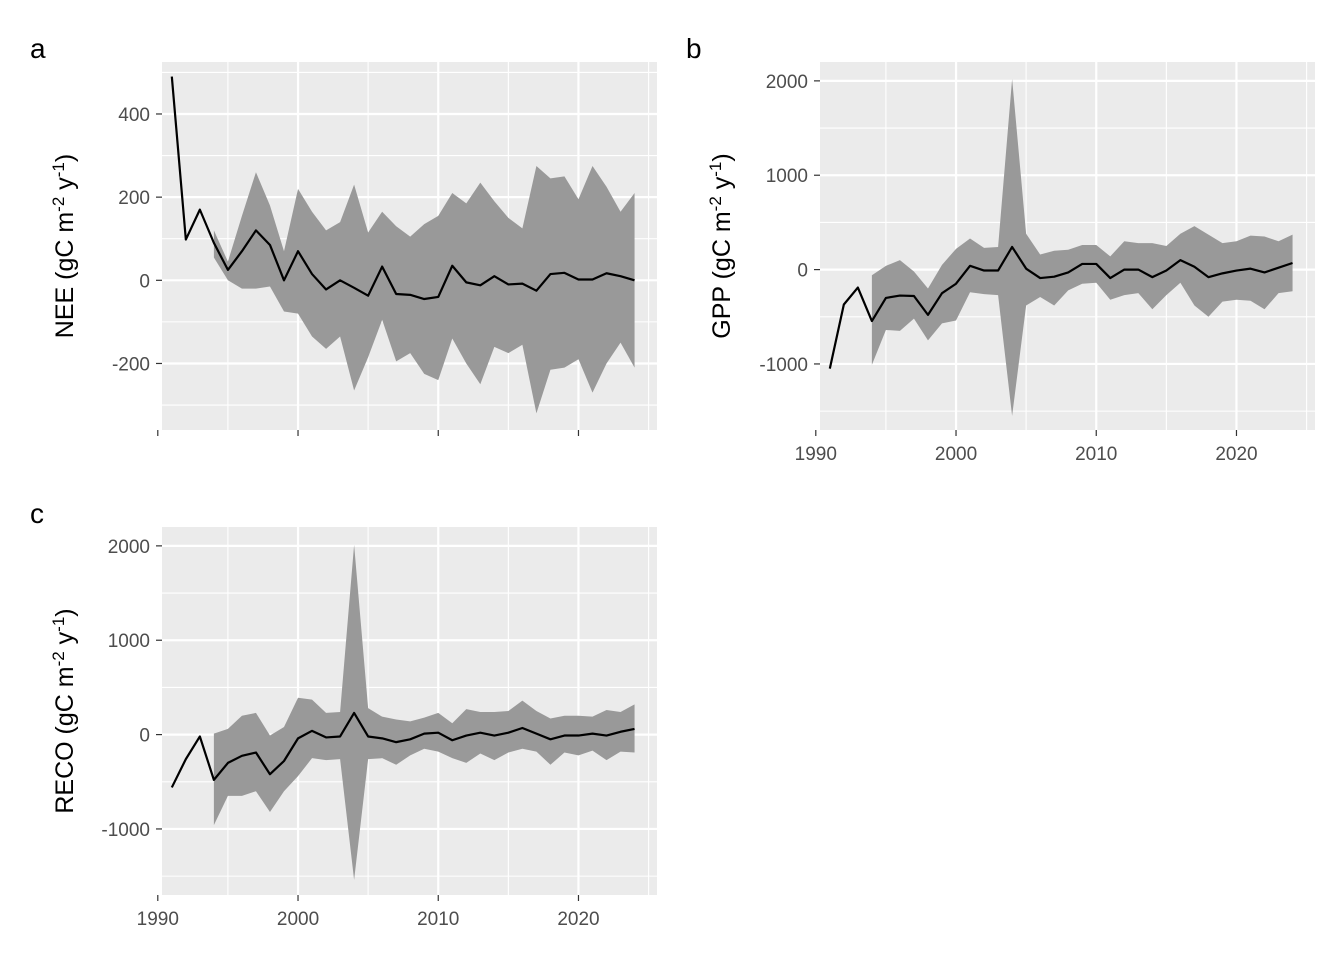  Describe the element at coordinates (37, 513) in the screenshot. I see `panel-letter: c` at that location.